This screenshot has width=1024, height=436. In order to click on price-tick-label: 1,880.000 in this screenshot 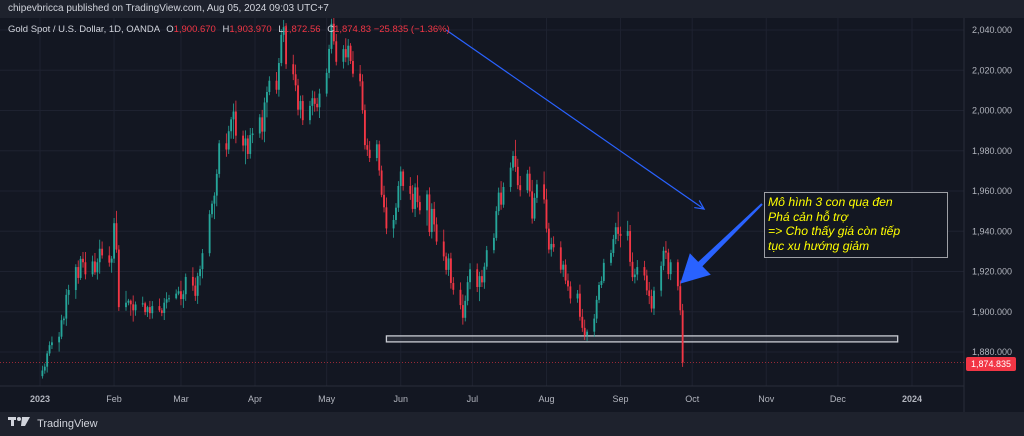, I will do `click(992, 352)`.